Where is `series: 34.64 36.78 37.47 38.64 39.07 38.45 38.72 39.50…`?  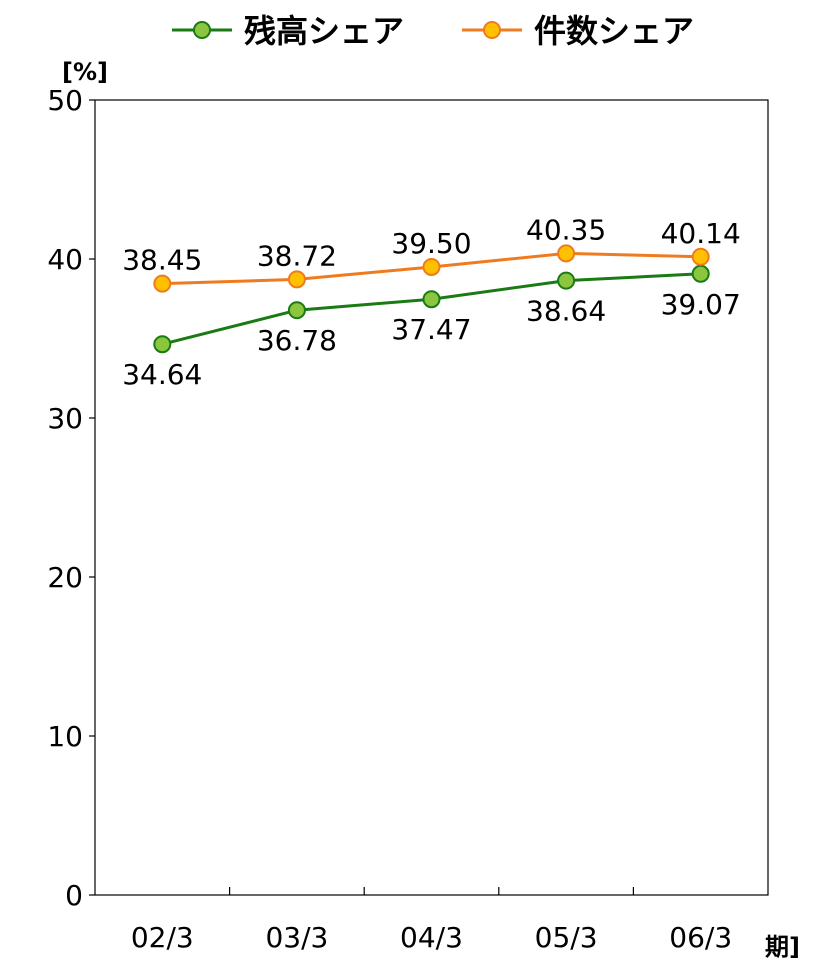
series: 34.64 36.78 37.47 38.64 39.07 38.45 38.72 39.50… is located at coordinates (431, 302).